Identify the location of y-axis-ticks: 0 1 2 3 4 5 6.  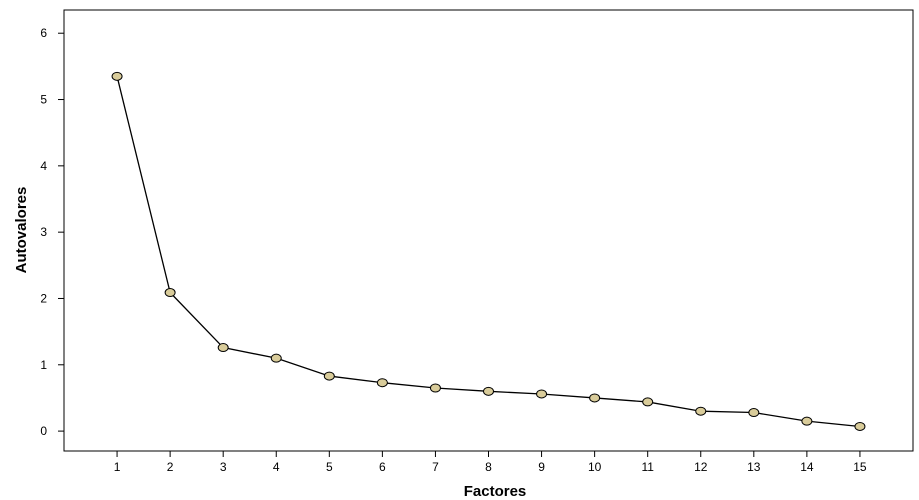
(52, 232).